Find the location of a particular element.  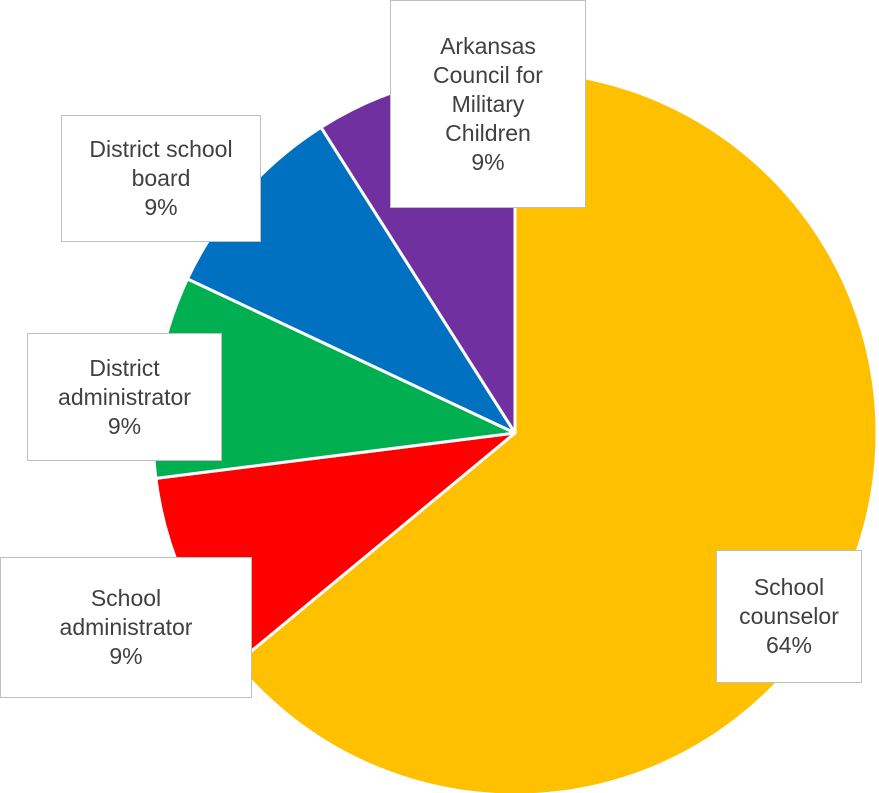

label-line: District is located at coordinates (124, 367).